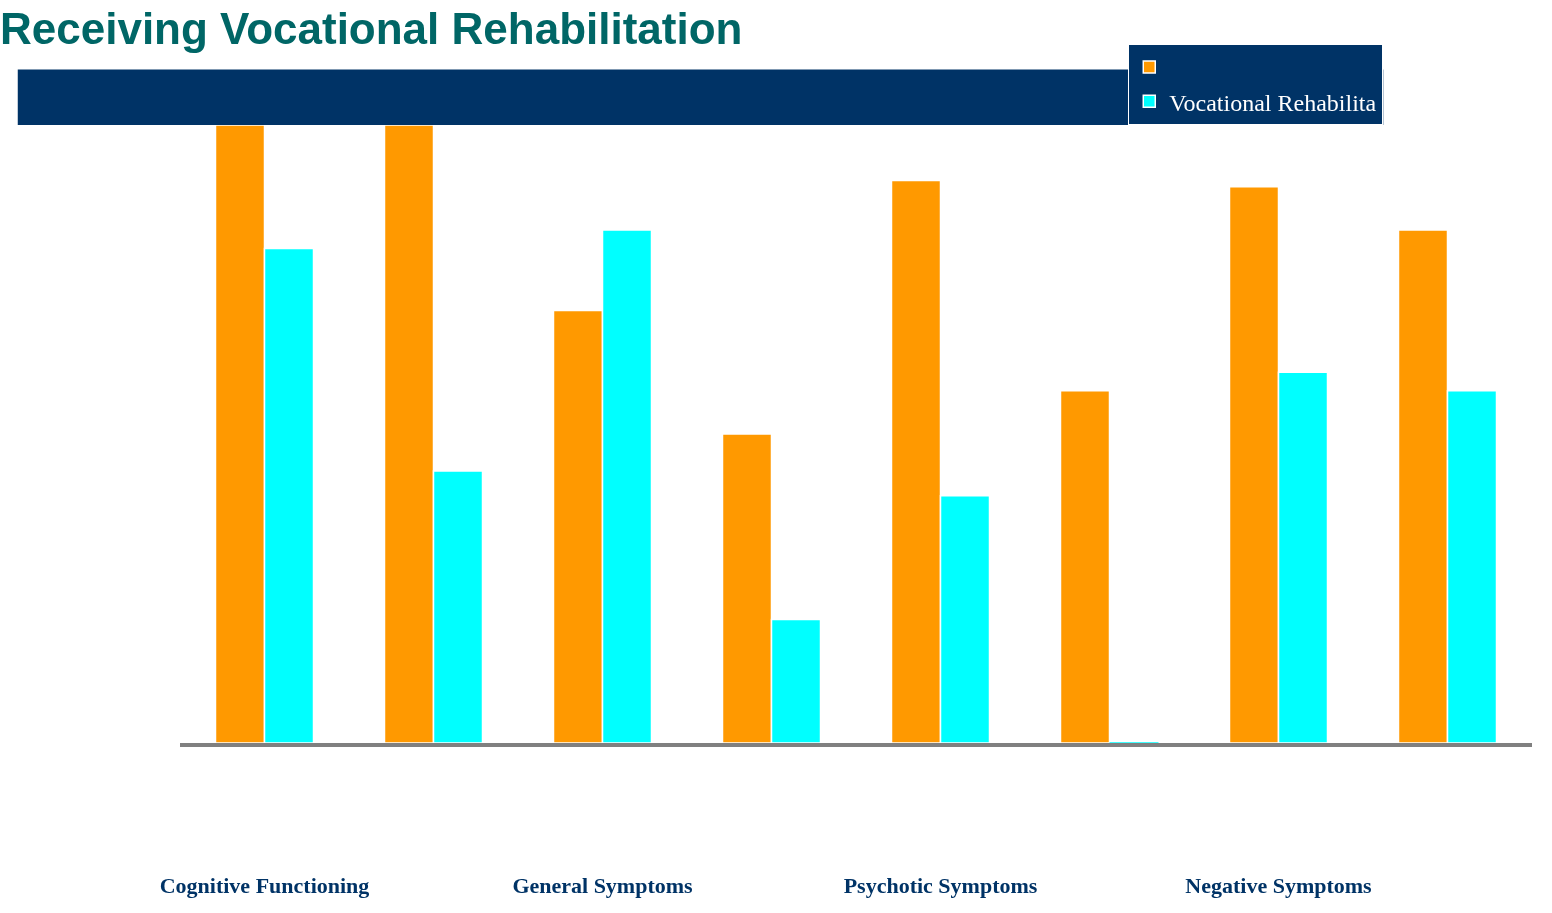 The image size is (1552, 913). I want to click on x-tick-label: Cognitive Functioning, so click(264, 886).